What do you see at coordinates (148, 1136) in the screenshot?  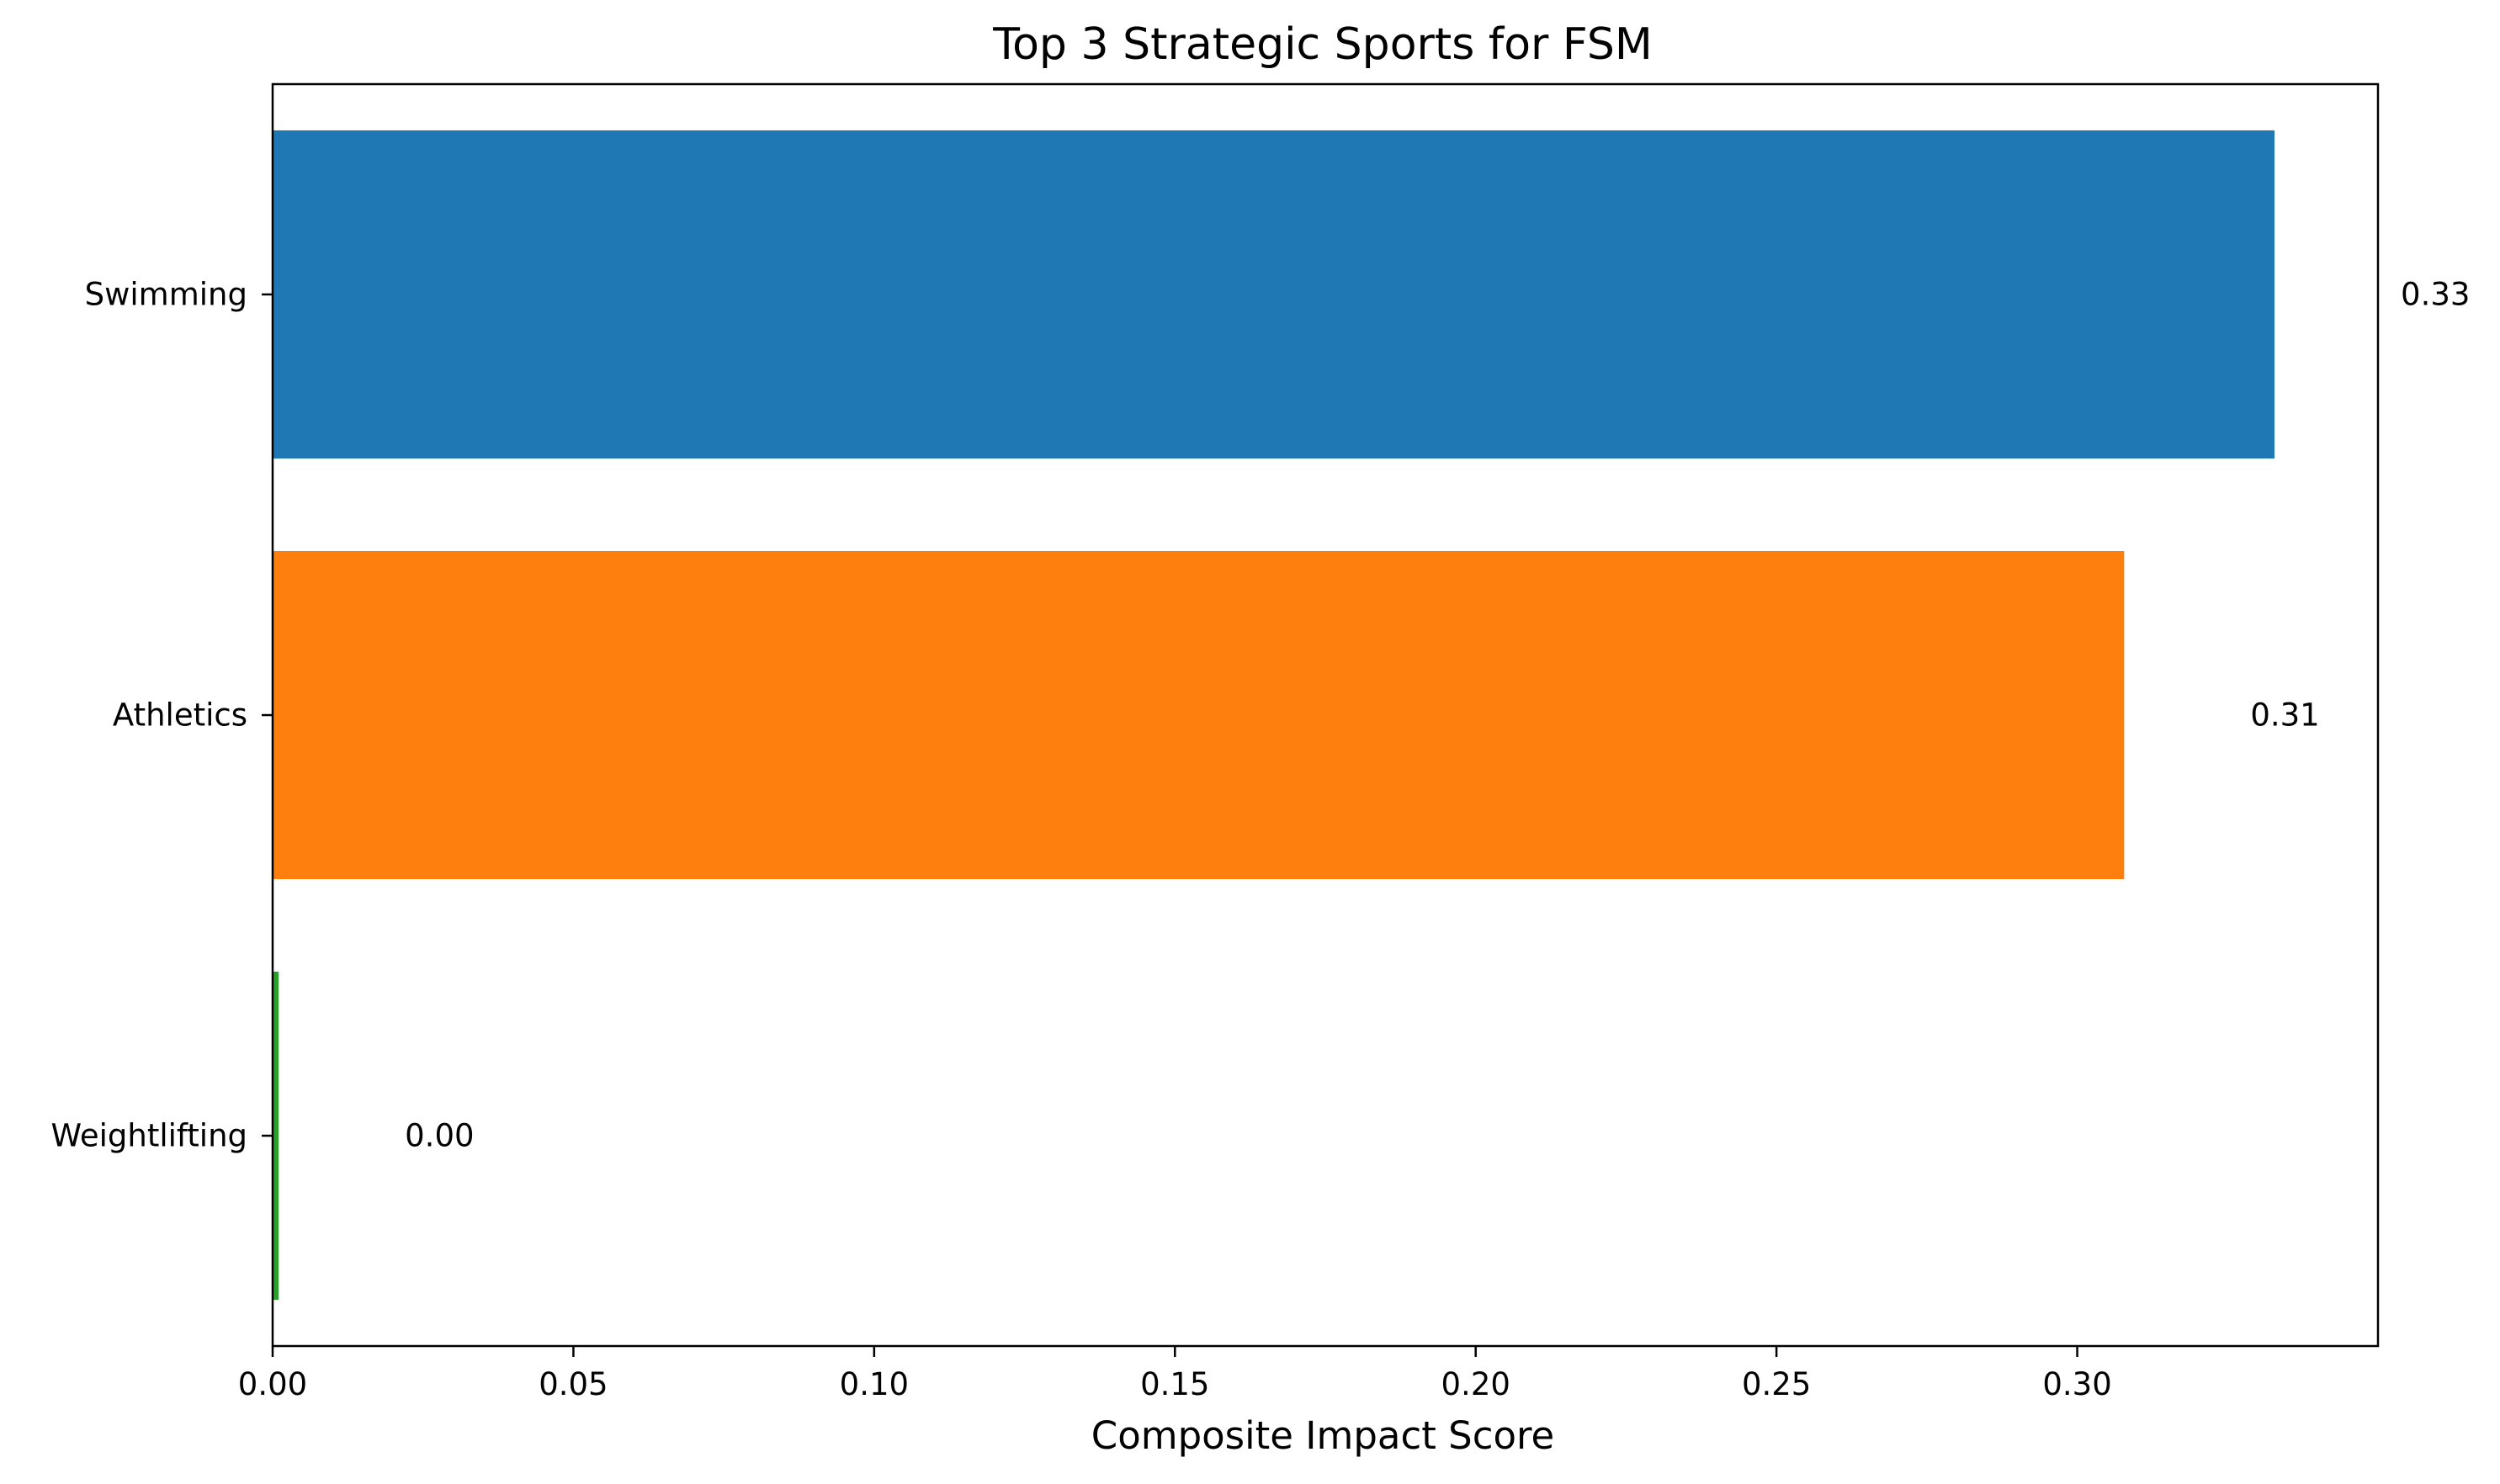 I see `y-tick-label: Weightlifting` at bounding box center [148, 1136].